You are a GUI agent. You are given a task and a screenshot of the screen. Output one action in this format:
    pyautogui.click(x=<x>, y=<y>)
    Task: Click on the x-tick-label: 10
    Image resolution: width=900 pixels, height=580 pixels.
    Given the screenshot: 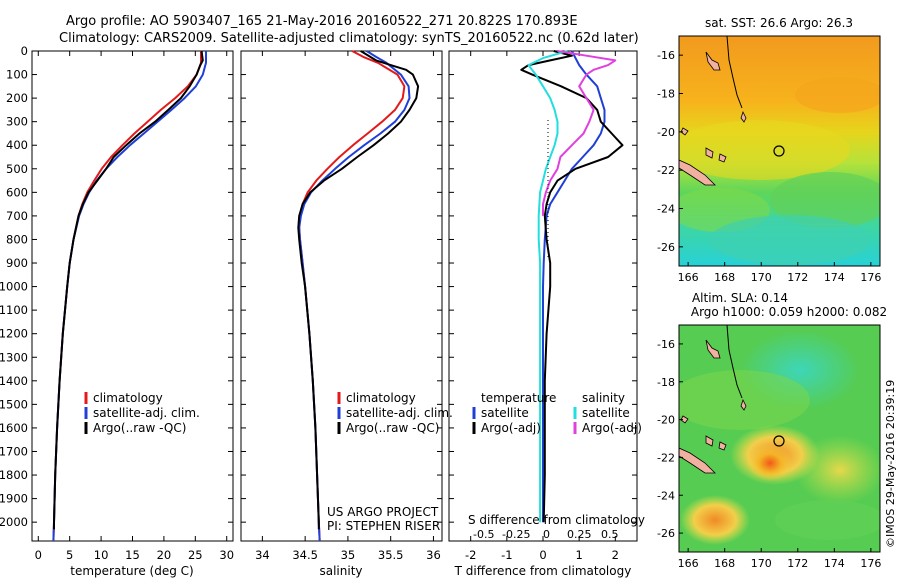 What is the action you would take?
    pyautogui.click(x=101, y=555)
    